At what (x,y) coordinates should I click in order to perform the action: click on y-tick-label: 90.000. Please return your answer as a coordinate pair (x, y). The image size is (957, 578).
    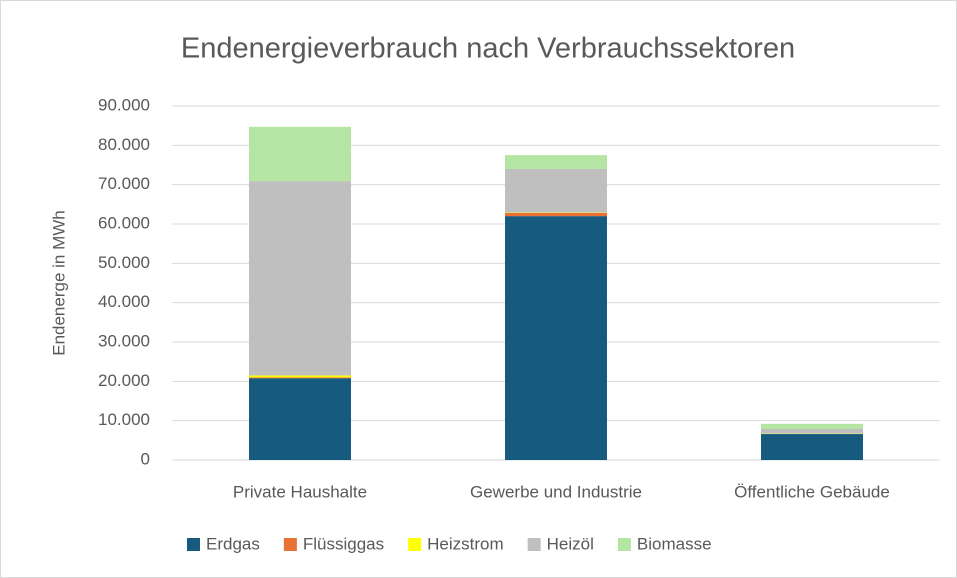
    Looking at the image, I should click on (124, 104).